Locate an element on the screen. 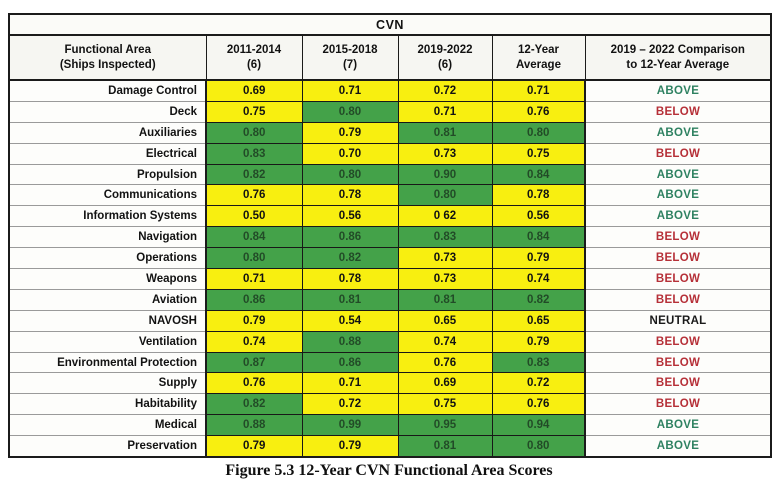 The width and height of the screenshot is (778, 480). table-row: Supply 0.76 0.71 0.69 0.72 BELOW is located at coordinates (390, 383).